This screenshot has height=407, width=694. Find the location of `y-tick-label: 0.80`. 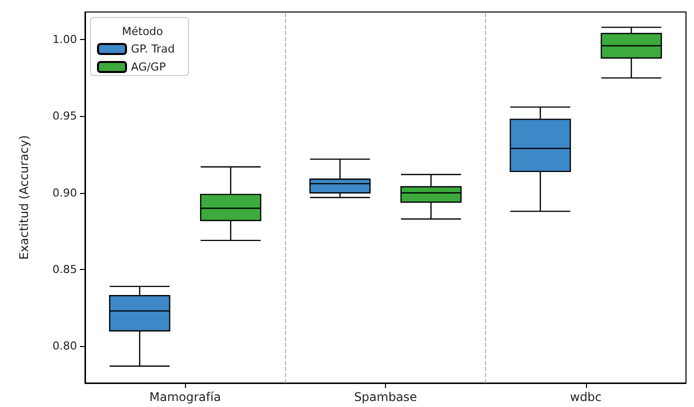

y-tick-label: 0.80 is located at coordinates (64, 346).